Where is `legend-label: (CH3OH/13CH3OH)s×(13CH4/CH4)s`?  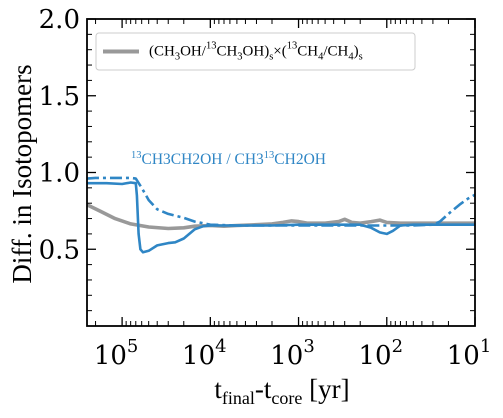
legend-label: (CH3OH/13CH3OH)s×(13CH4/CH4)s is located at coordinates (256, 52).